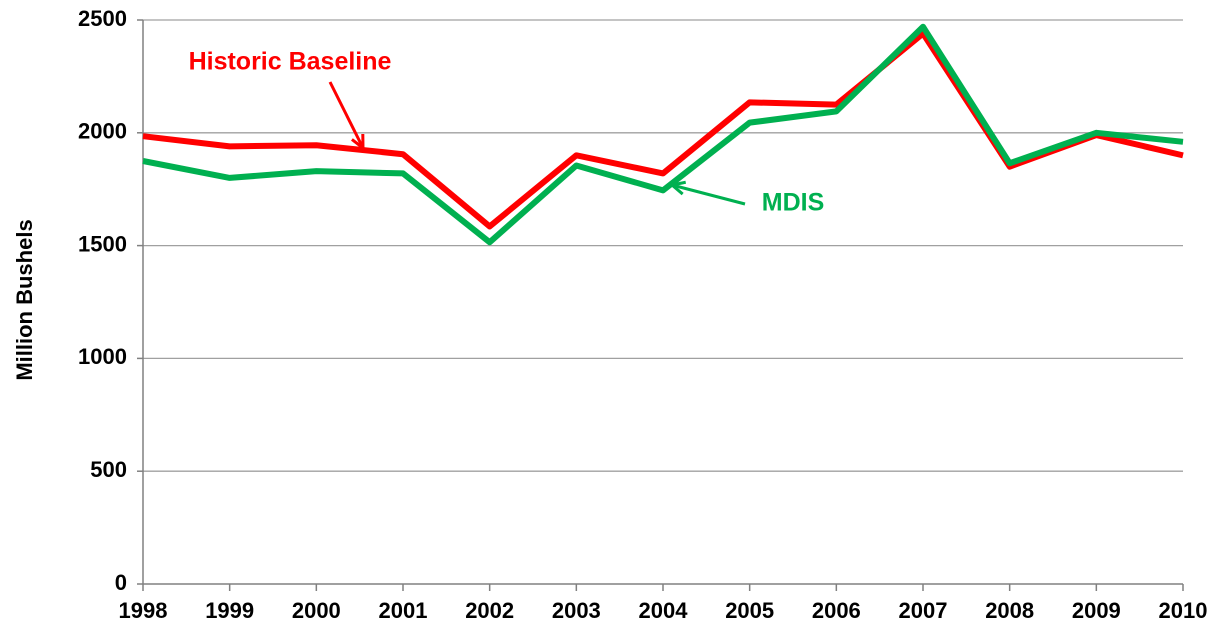  What do you see at coordinates (749, 610) in the screenshot?
I see `x-tick-label: 2005` at bounding box center [749, 610].